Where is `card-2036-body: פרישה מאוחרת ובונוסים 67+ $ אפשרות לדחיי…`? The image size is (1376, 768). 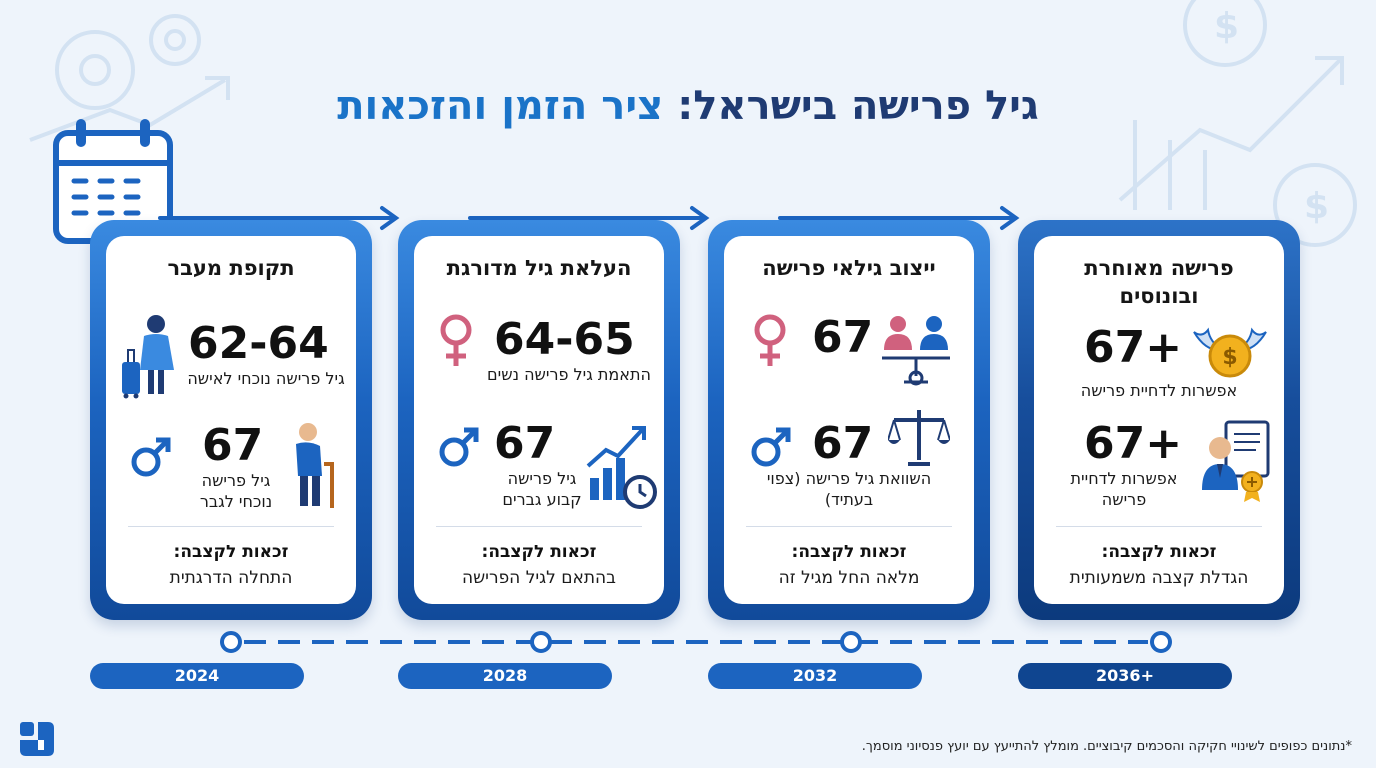 card-2036-body: פרישה מאוחרת ובונוסים 67+ $ אפשרות לדחיי… is located at coordinates (1159, 420).